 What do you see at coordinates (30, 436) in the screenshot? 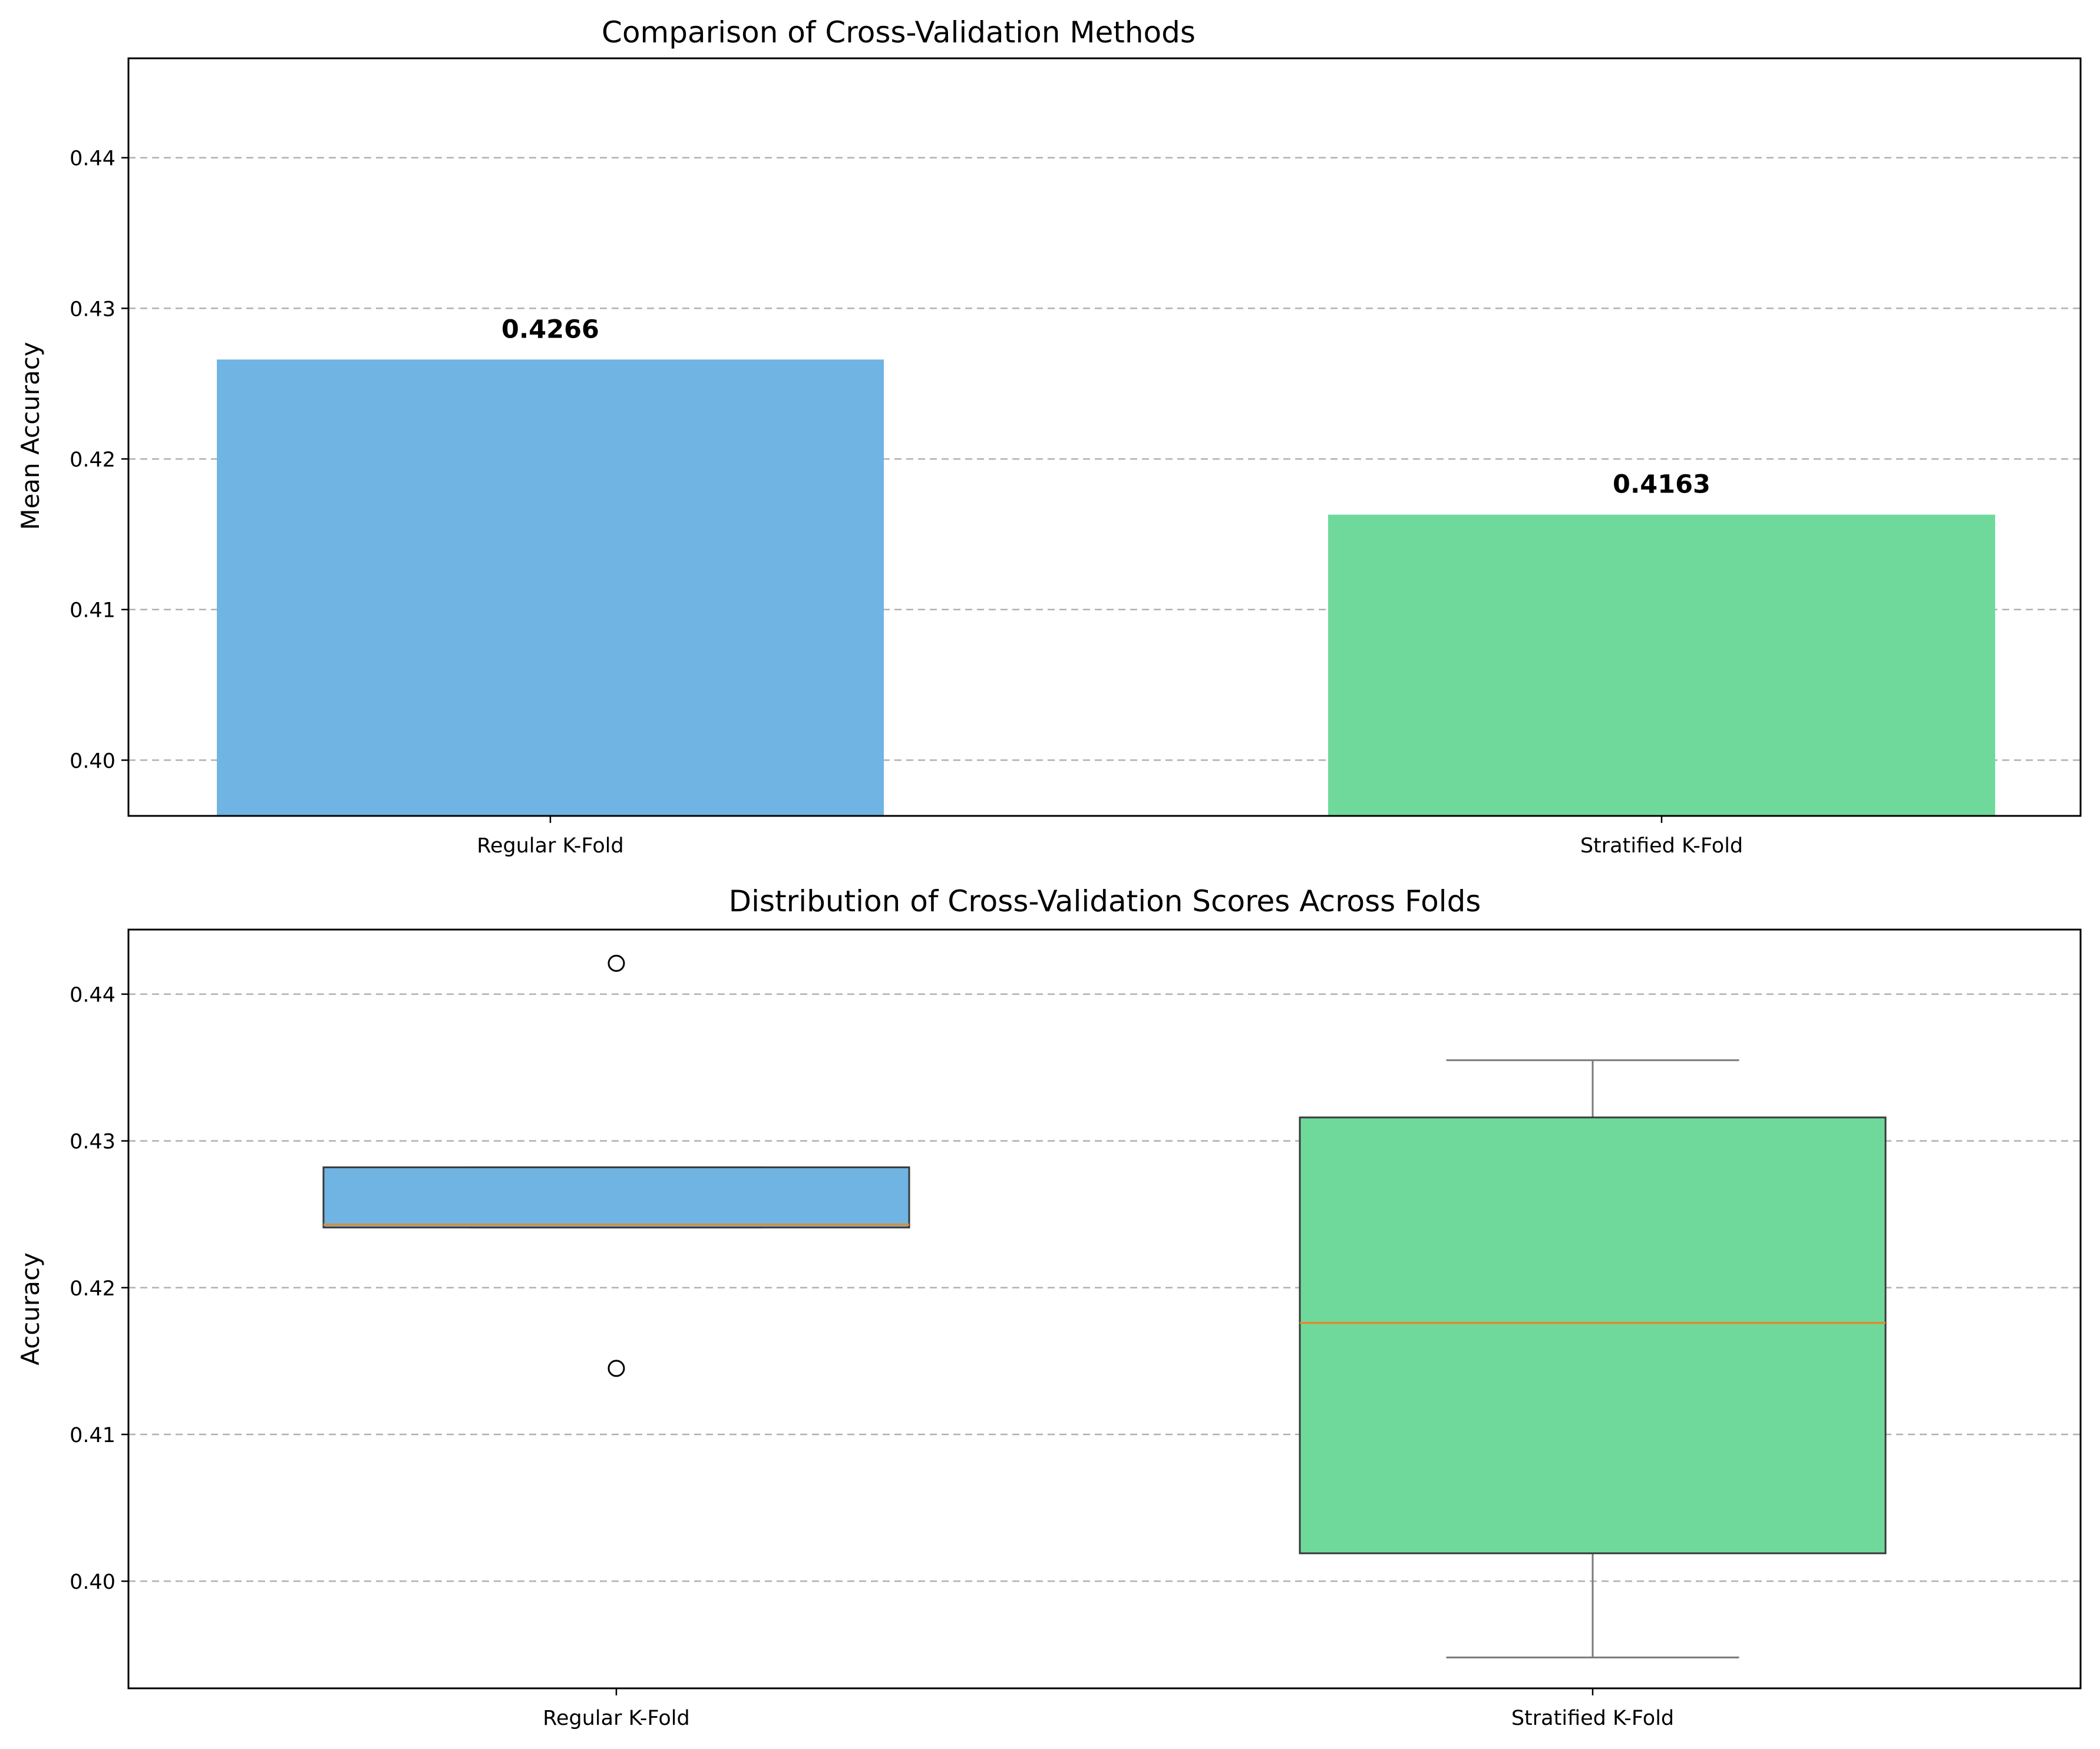
I see `y-axis-label: Mean Accuracy` at bounding box center [30, 436].